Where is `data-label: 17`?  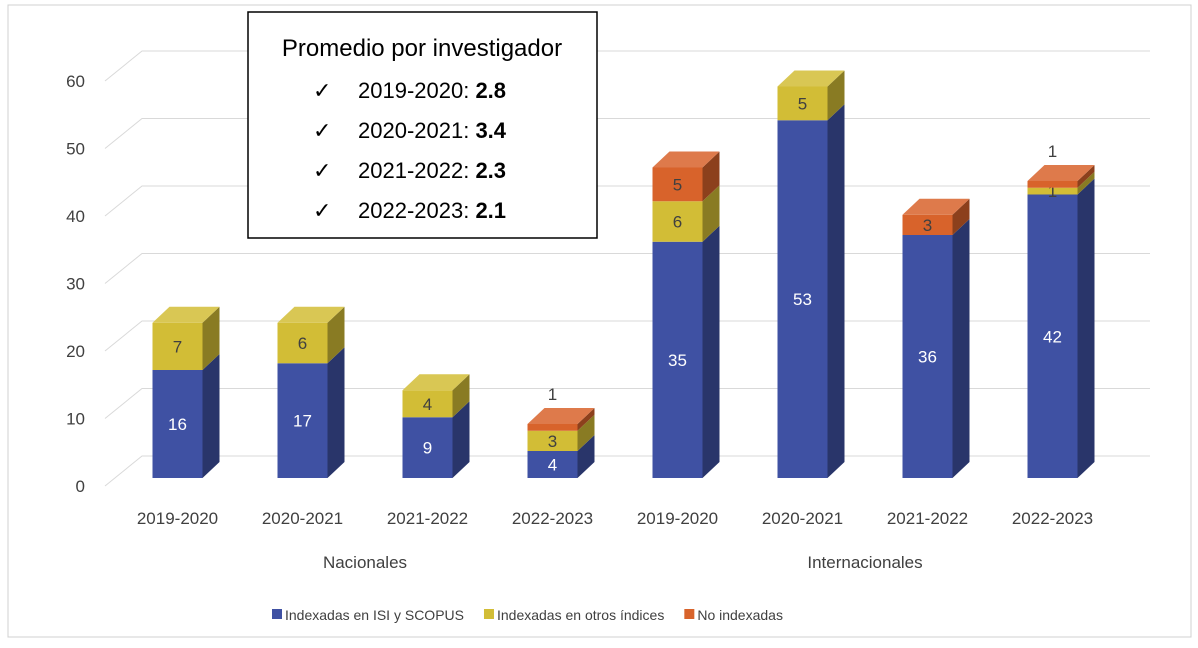 data-label: 17 is located at coordinates (302, 421).